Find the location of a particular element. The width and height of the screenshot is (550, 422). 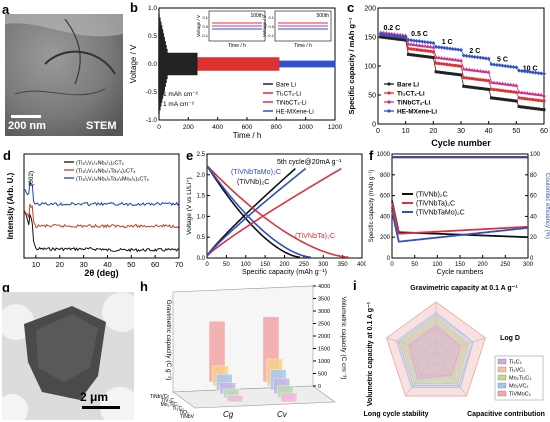

legend-label: (TiVNbTa)₂C is located at coordinates (435, 204).